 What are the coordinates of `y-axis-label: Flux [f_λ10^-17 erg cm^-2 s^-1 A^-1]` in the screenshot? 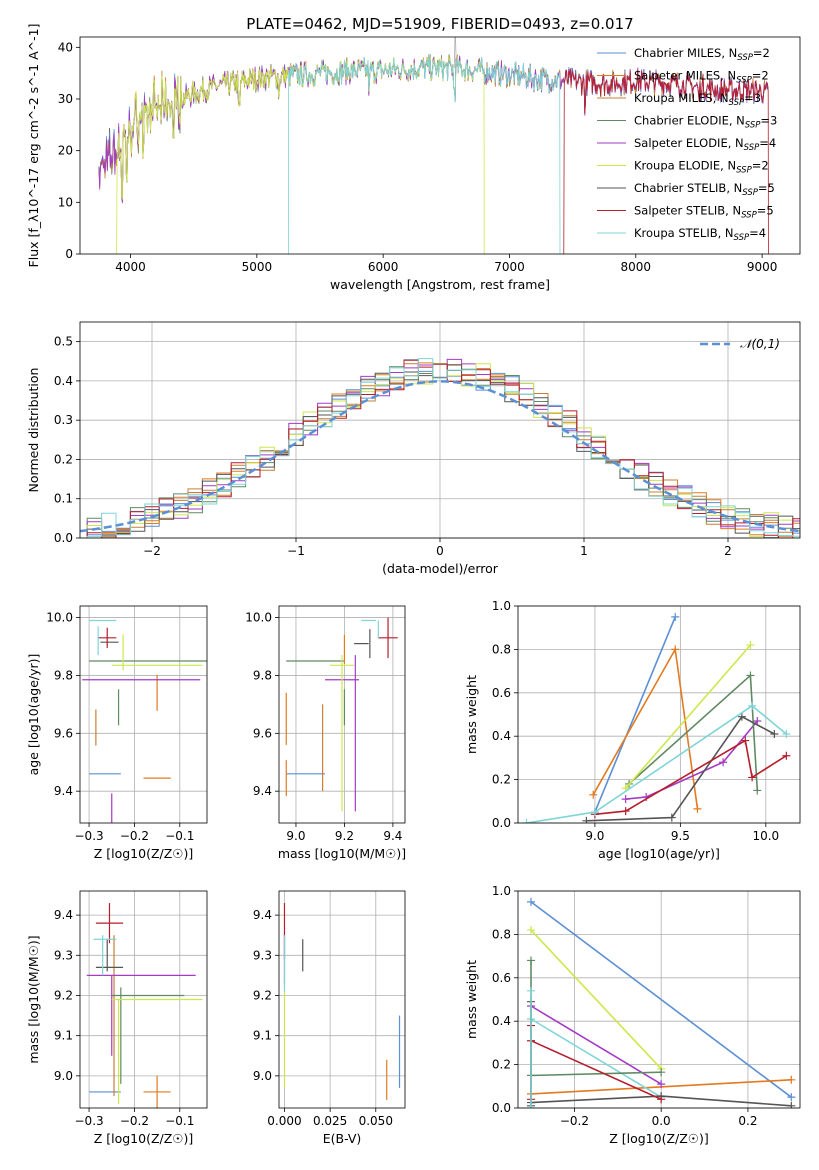 It's located at (33, 146).